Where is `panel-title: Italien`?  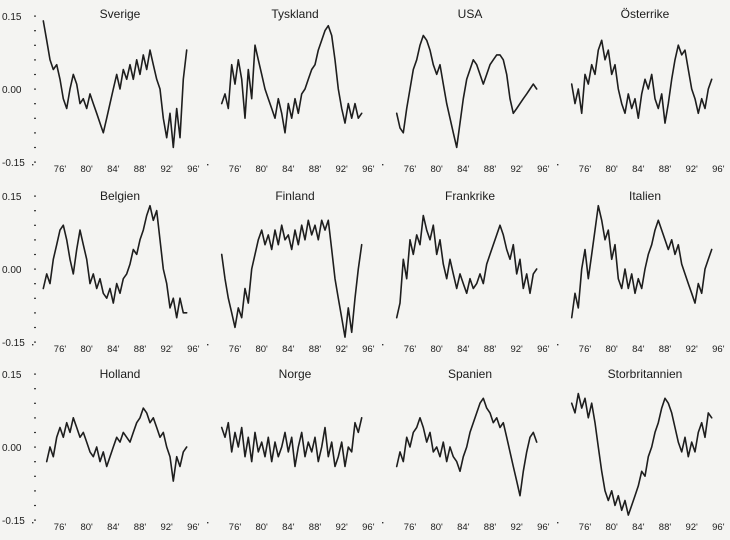
panel-title: Italien is located at coordinates (645, 196).